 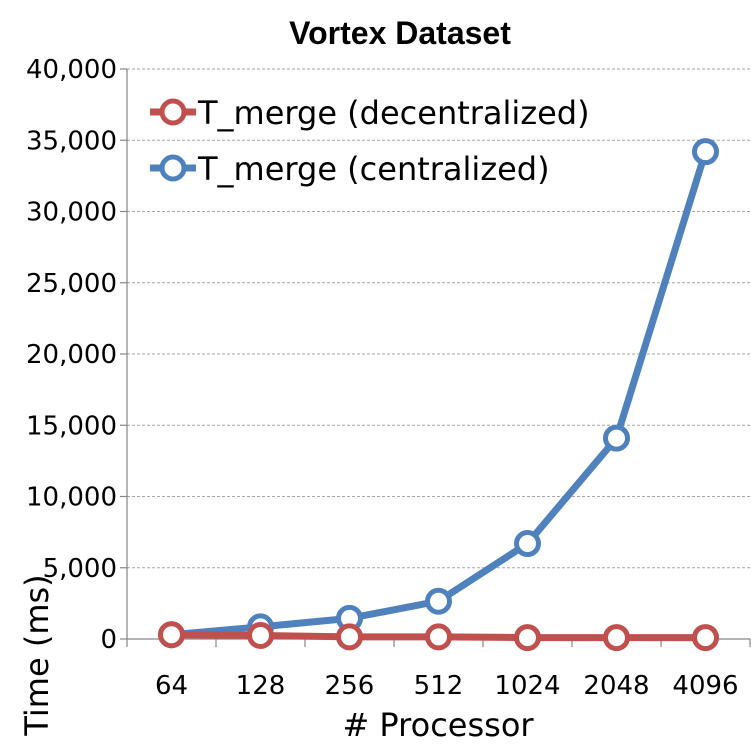 What do you see at coordinates (71, 498) in the screenshot?
I see `y-tick-label: 10,000` at bounding box center [71, 498].